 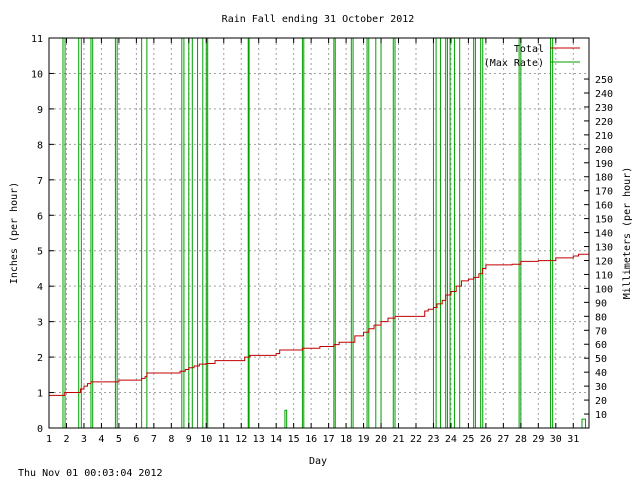 What do you see at coordinates (40, 358) in the screenshot?
I see `y-tick-label: 2` at bounding box center [40, 358].